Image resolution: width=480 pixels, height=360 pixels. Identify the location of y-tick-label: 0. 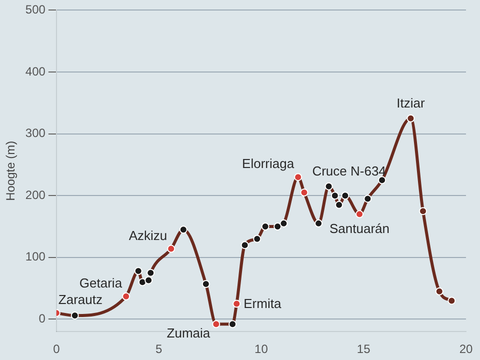
(42, 319).